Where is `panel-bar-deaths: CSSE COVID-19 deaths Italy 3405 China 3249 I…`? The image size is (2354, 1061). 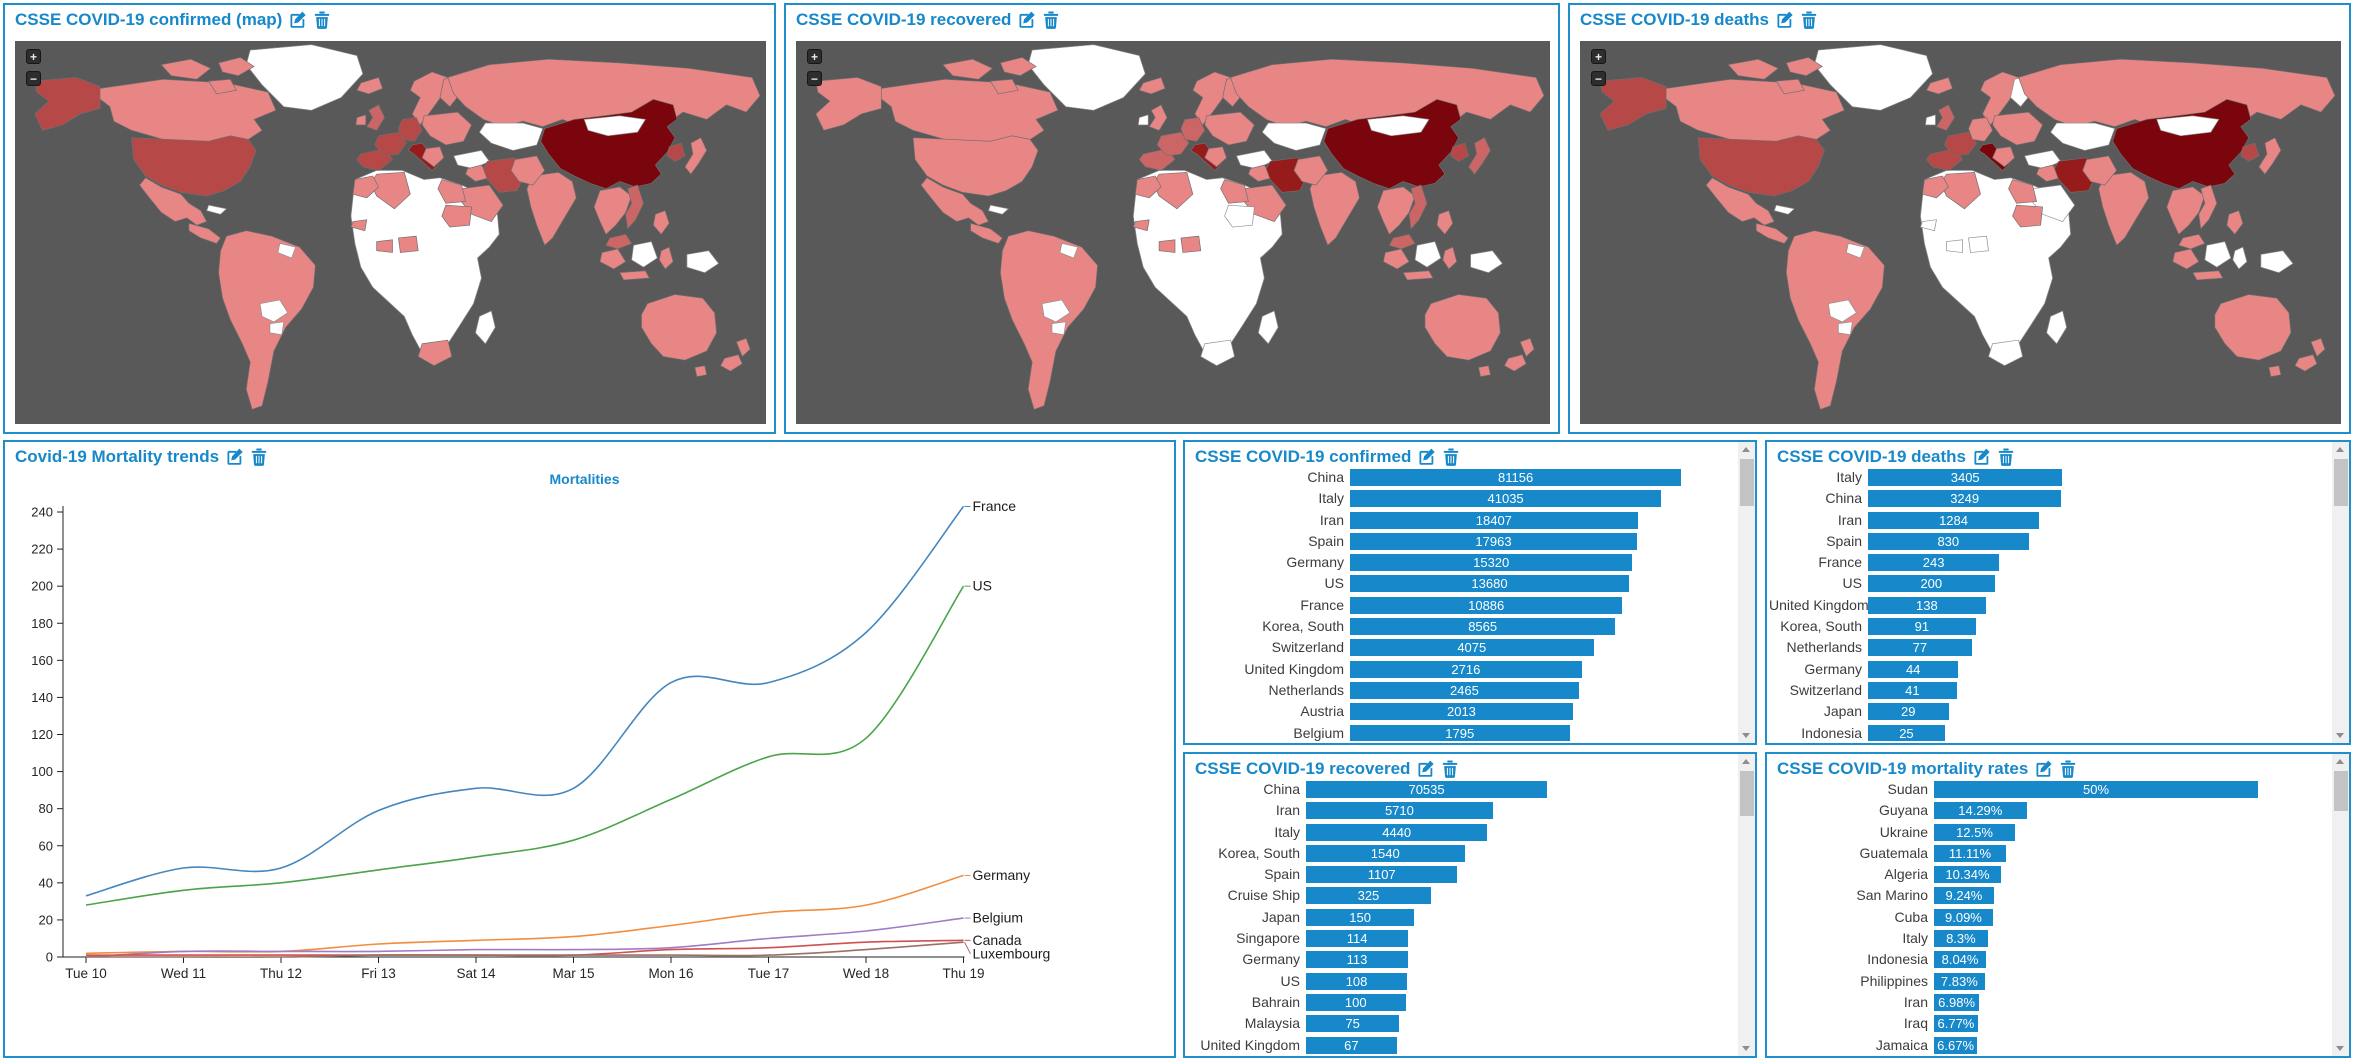
panel-bar-deaths: CSSE COVID-19 deaths Italy 3405 China 3249 I… is located at coordinates (2058, 592).